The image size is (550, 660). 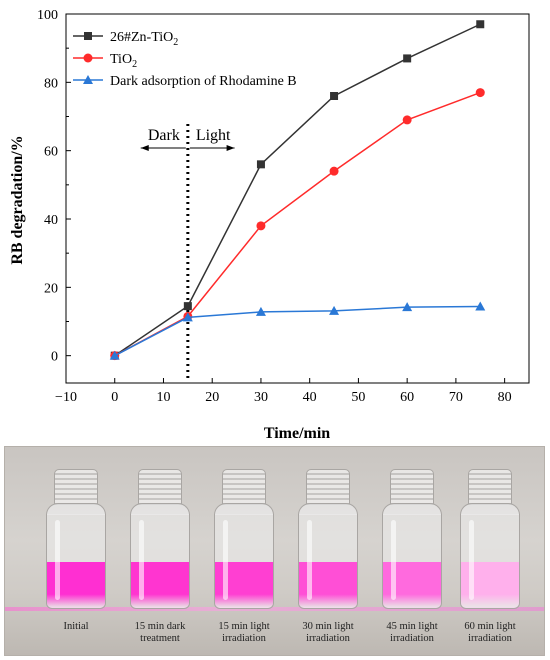 What do you see at coordinates (230, 148) in the screenshot?
I see `light-arrow-head` at bounding box center [230, 148].